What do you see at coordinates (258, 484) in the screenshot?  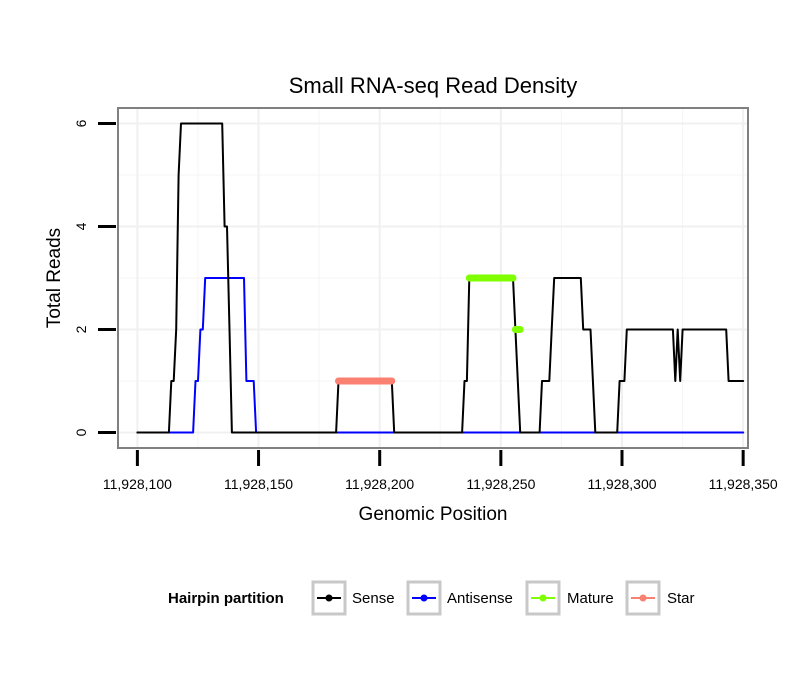 I see `x-tick-label: 11,928,150` at bounding box center [258, 484].